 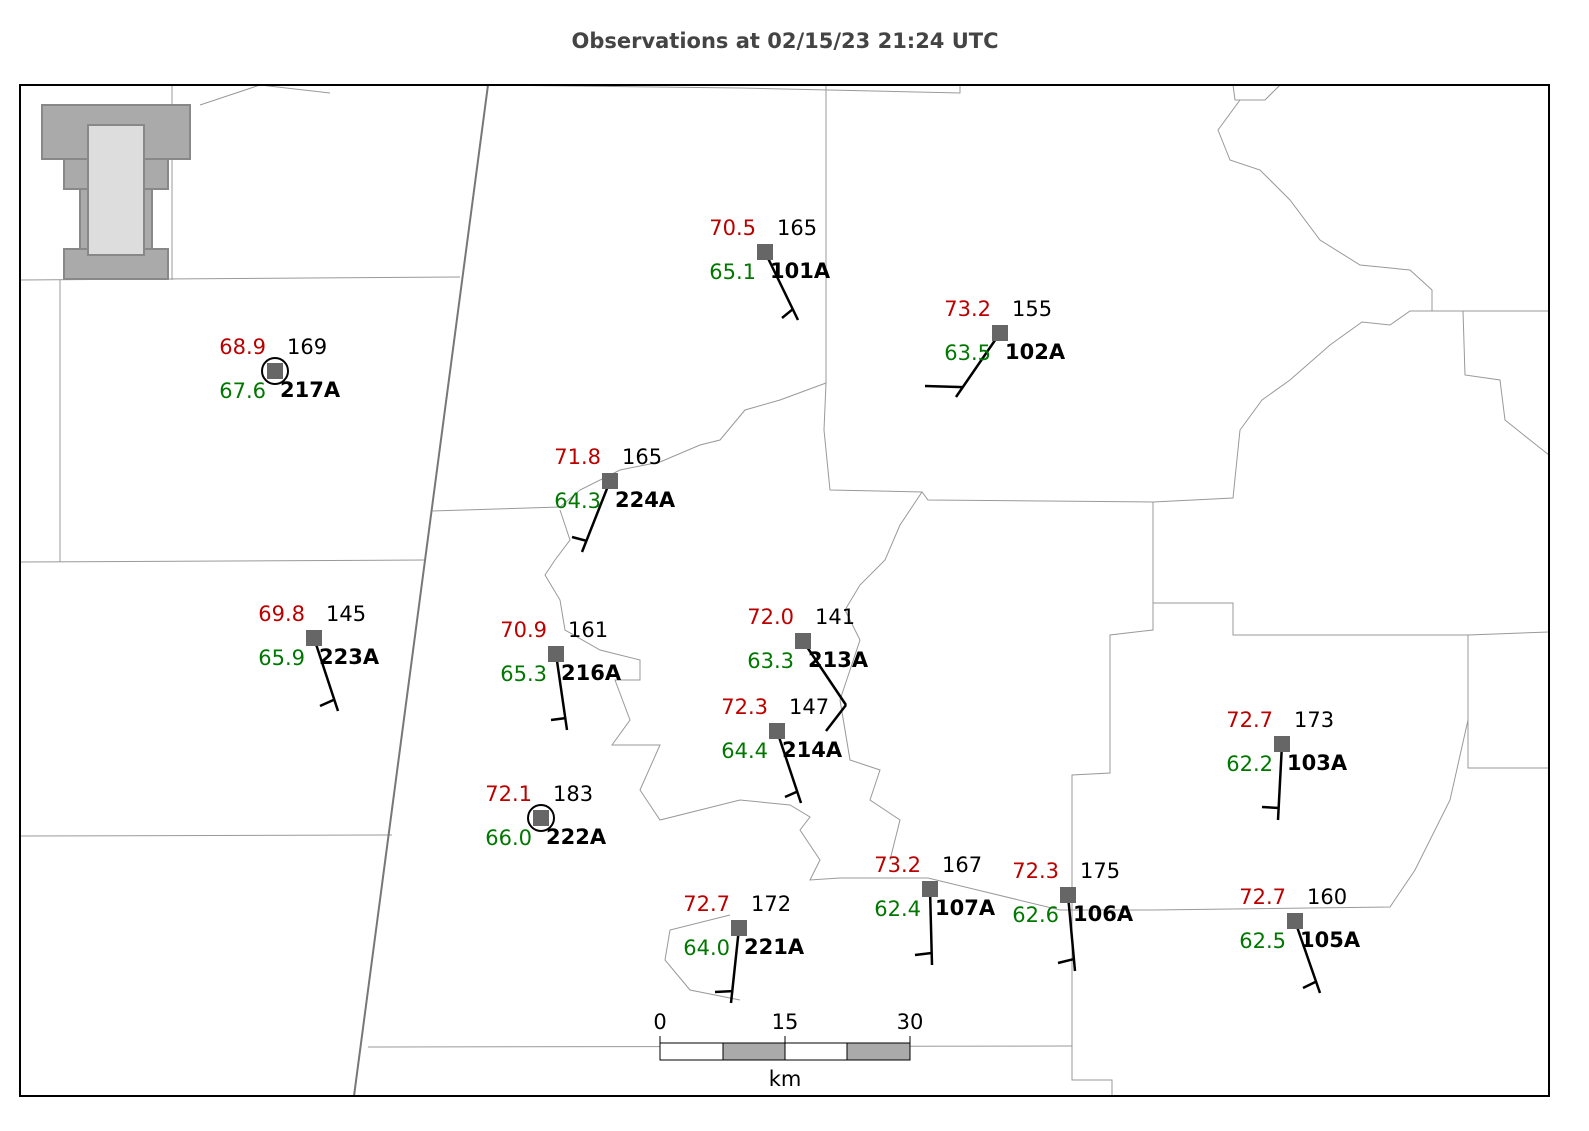 I want to click on dewpoint: 64.0, so click(x=706, y=948).